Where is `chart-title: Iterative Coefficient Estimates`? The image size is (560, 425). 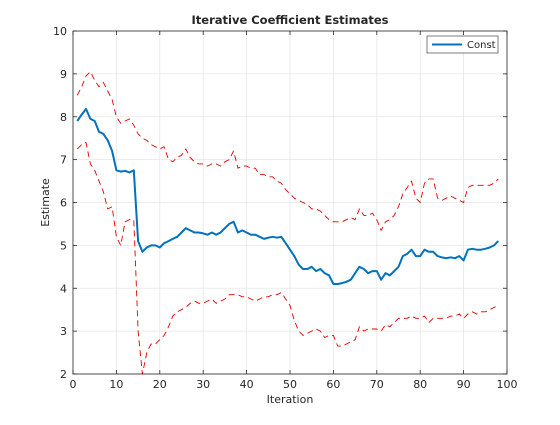 chart-title: Iterative Coefficient Estimates is located at coordinates (290, 20).